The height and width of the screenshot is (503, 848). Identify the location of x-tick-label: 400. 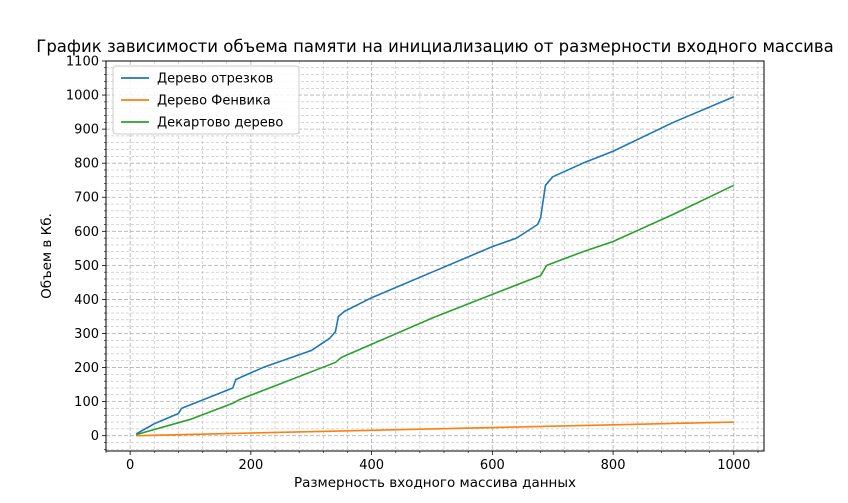
(371, 465).